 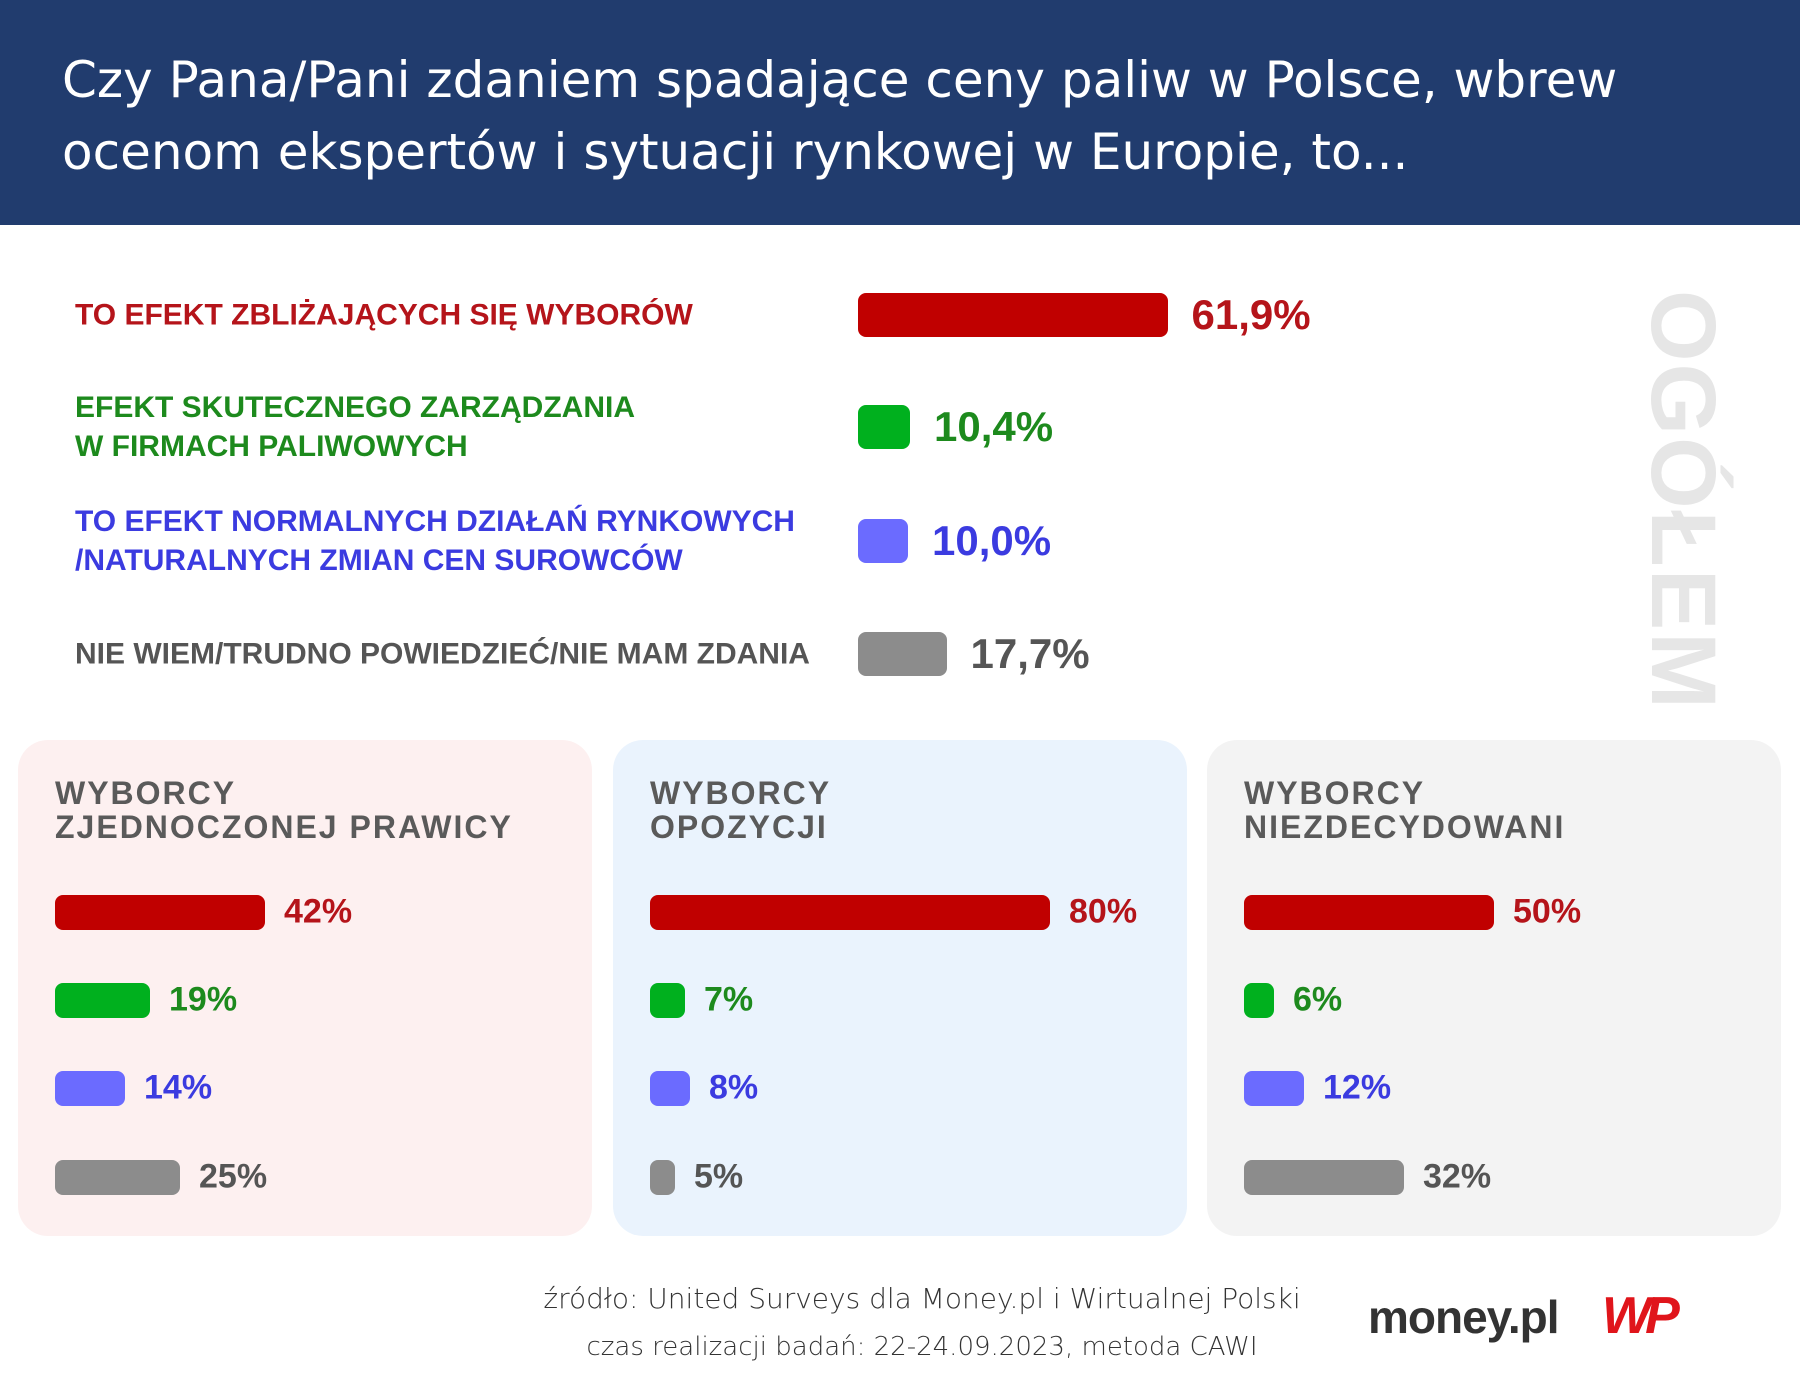 What do you see at coordinates (384, 315) in the screenshot?
I see `category-label: TO EFEKT ZBLIŻAJĄCYCH SIĘ WYBORÓW` at bounding box center [384, 315].